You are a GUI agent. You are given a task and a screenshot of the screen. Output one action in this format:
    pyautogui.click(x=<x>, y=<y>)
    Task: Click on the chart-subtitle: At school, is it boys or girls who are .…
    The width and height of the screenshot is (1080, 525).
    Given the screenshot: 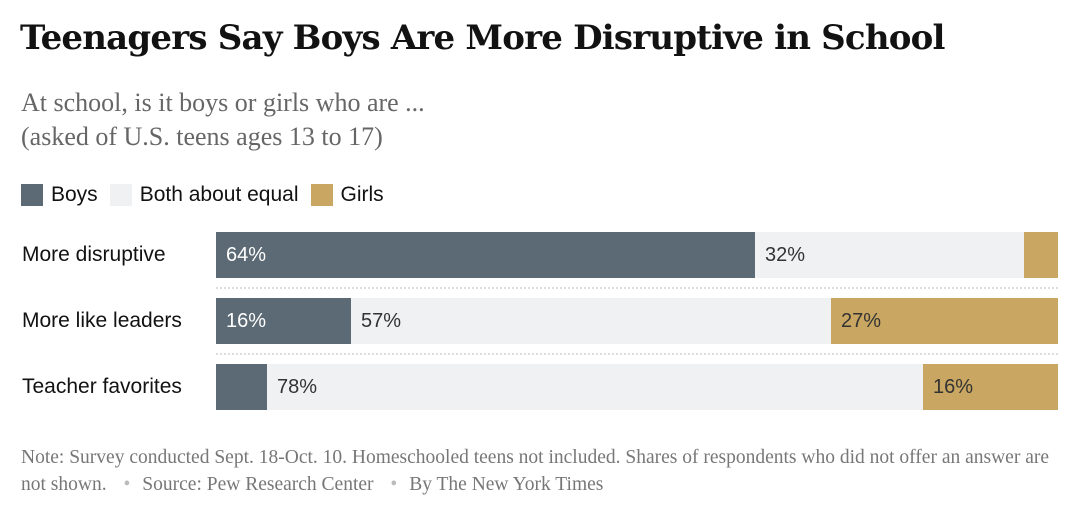 What is the action you would take?
    pyautogui.click(x=223, y=102)
    